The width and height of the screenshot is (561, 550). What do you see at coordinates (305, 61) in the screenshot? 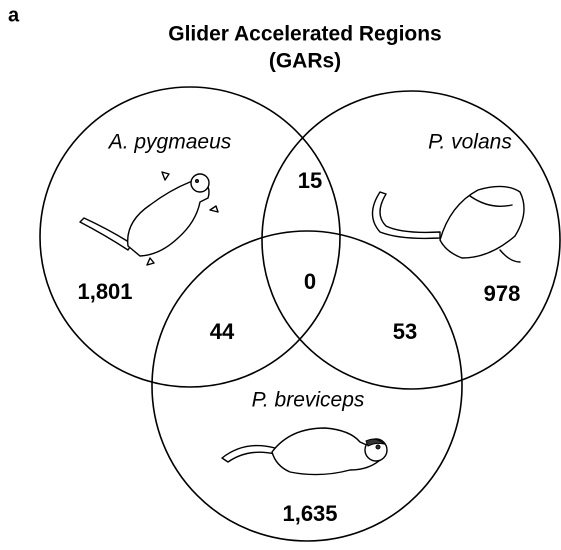
I see `title: (GARs)` at bounding box center [305, 61].